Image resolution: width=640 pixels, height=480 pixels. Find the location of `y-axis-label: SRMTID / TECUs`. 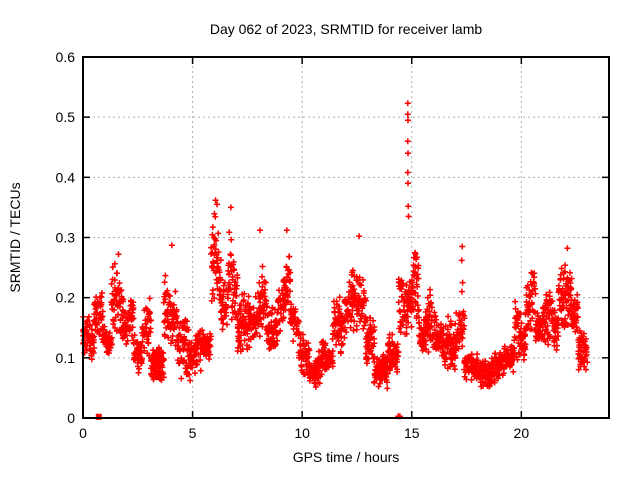

y-axis-label: SRMTID / TECUs is located at coordinates (15, 237).